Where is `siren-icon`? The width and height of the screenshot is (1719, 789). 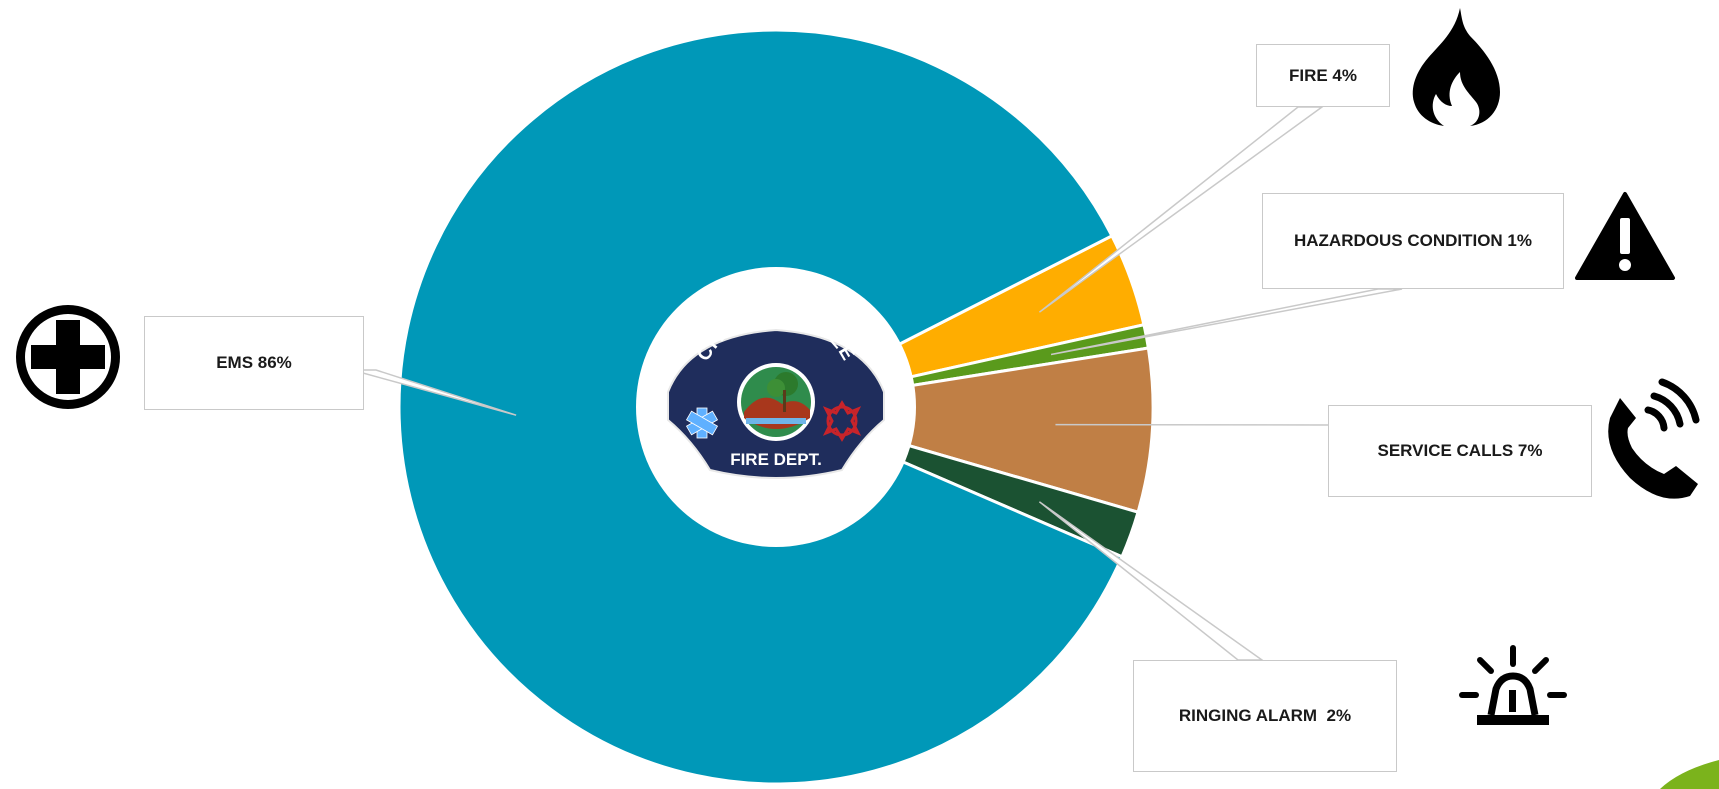 siren-icon is located at coordinates (1513, 685).